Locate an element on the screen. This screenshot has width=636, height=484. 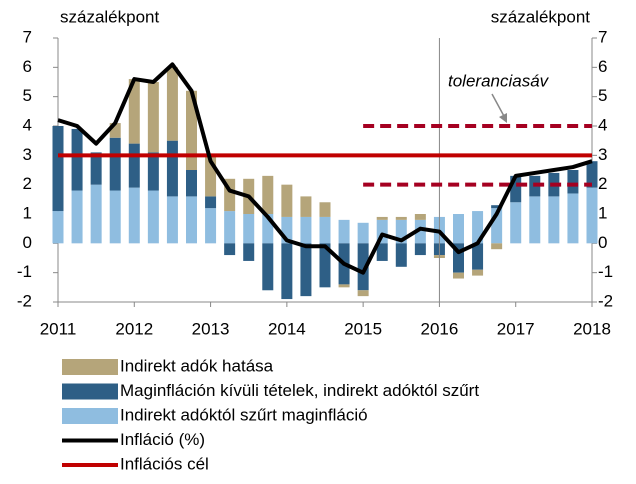
y2-tick-label: 2 is located at coordinates (602, 183).